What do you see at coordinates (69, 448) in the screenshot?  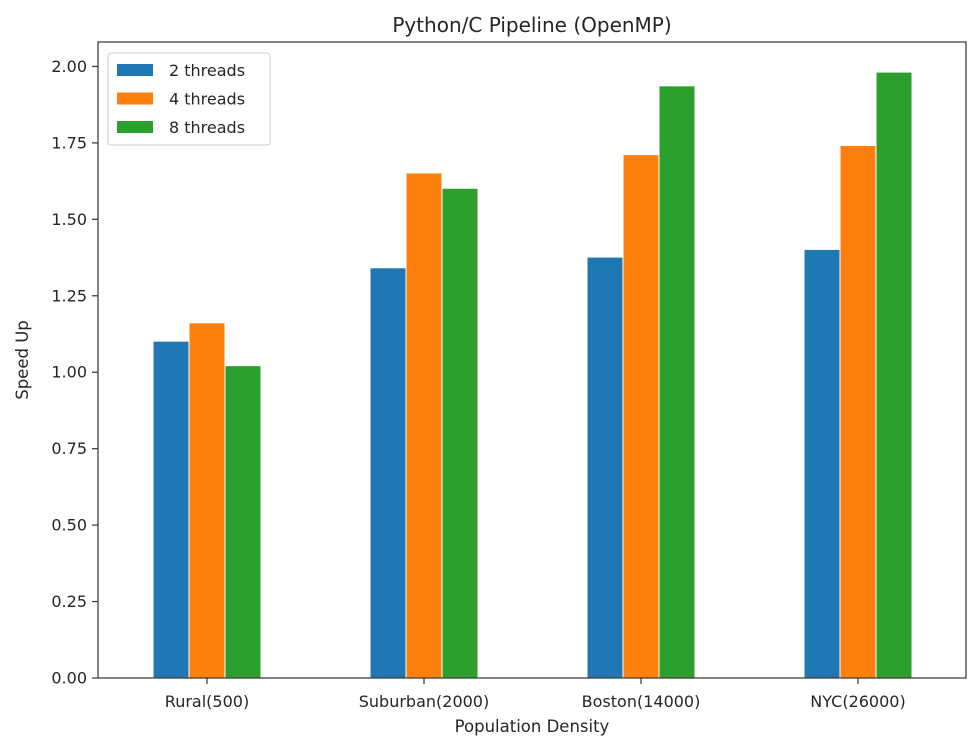 I see `y-tick-label: 0.75` at bounding box center [69, 448].